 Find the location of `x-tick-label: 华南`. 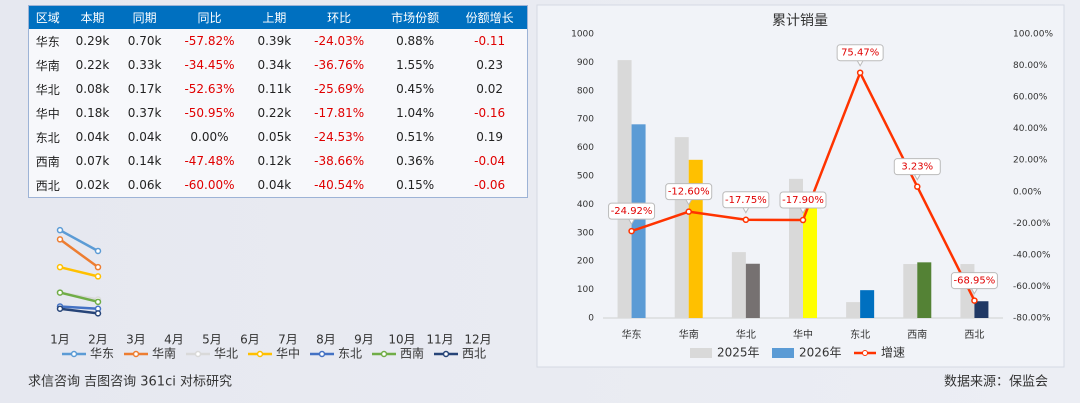

x-tick-label: 华南 is located at coordinates (689, 334).